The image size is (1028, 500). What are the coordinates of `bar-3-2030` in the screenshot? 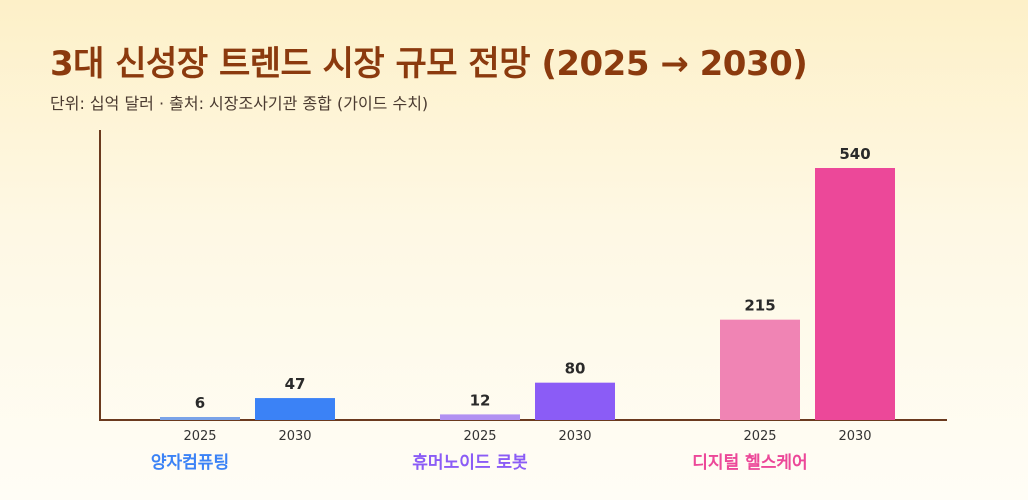 It's located at (855, 294).